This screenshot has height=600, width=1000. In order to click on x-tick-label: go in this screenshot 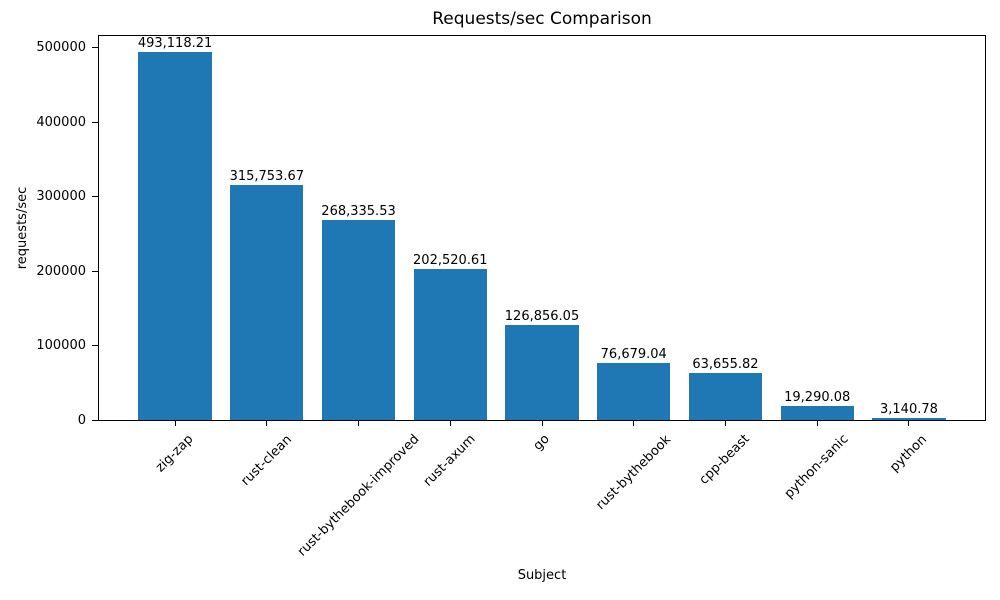, I will do `click(541, 442)`.